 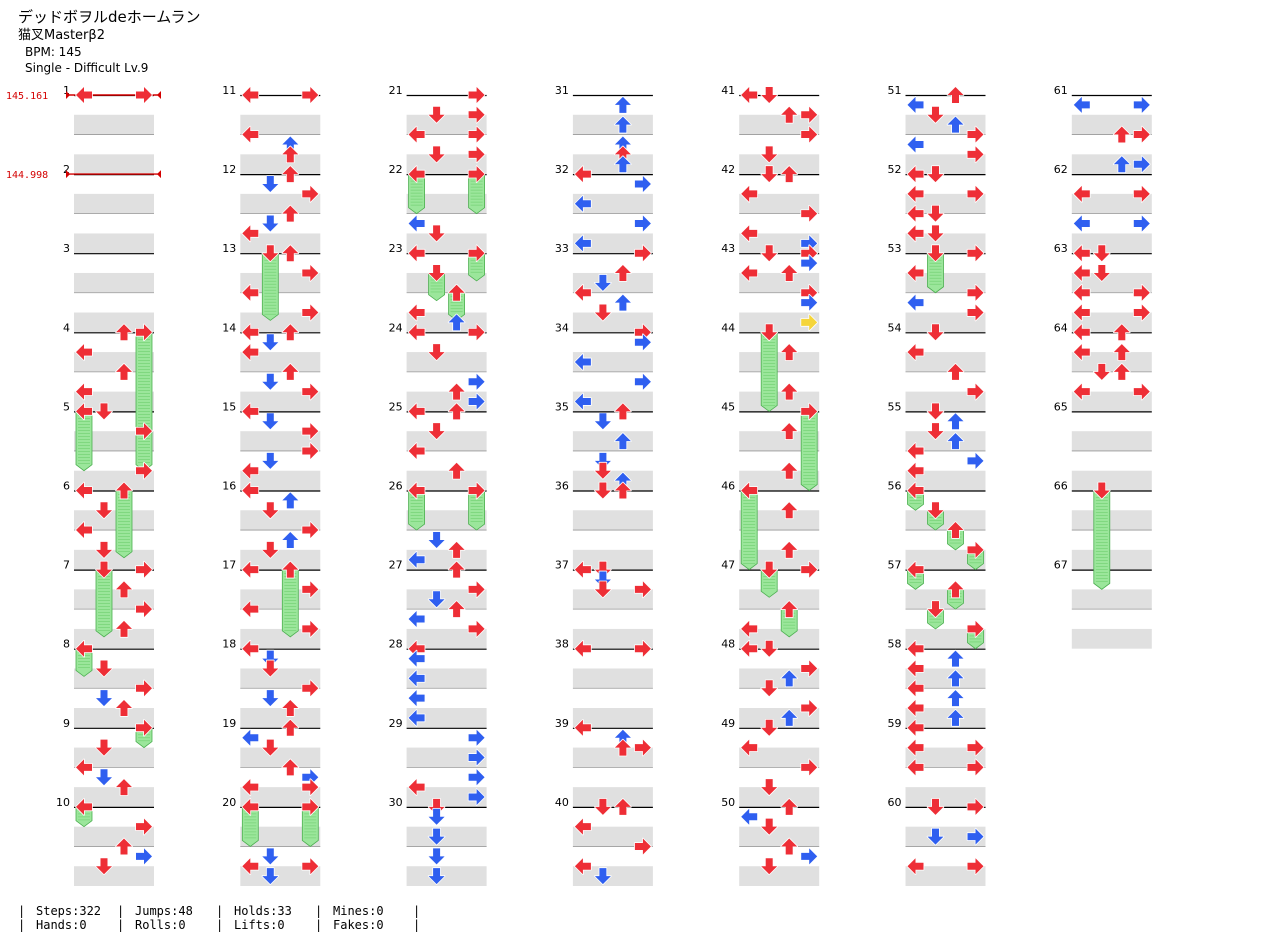 What do you see at coordinates (229, 802) in the screenshot?
I see `measure-number: 20` at bounding box center [229, 802].